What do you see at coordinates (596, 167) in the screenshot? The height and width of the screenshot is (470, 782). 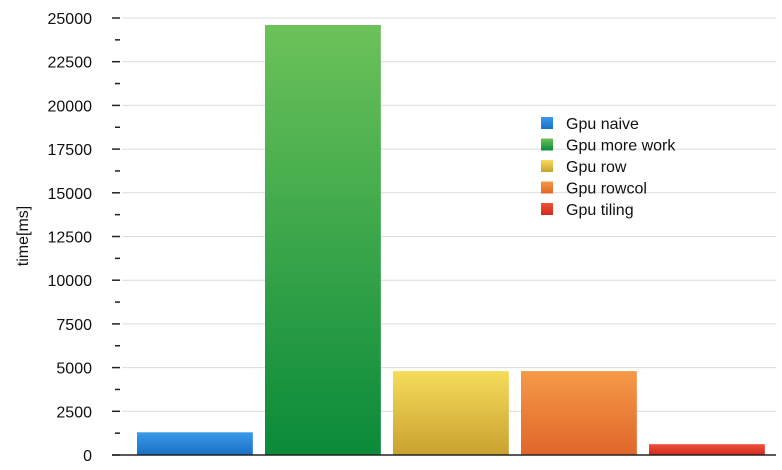 I see `legend-label: Gpu row` at bounding box center [596, 167].